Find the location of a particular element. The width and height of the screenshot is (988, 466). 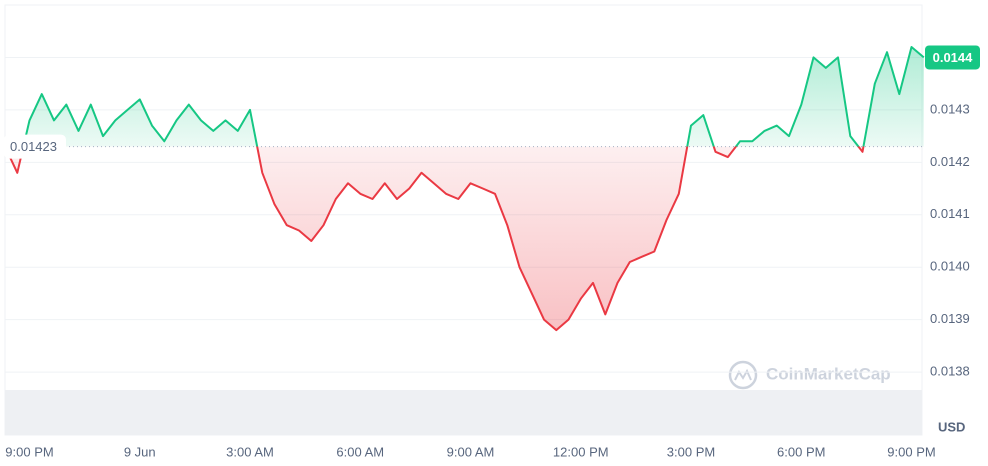

price-badge is located at coordinates (952, 57).